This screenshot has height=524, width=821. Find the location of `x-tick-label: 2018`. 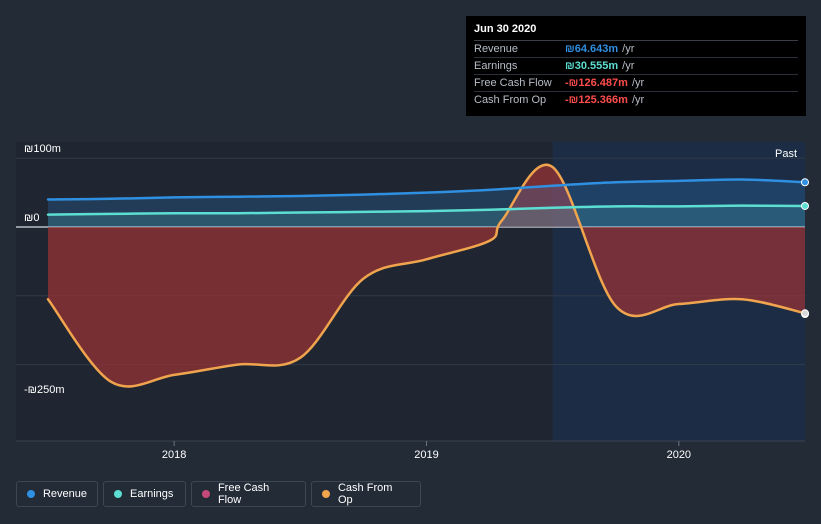

x-tick-label: 2018 is located at coordinates (174, 455).